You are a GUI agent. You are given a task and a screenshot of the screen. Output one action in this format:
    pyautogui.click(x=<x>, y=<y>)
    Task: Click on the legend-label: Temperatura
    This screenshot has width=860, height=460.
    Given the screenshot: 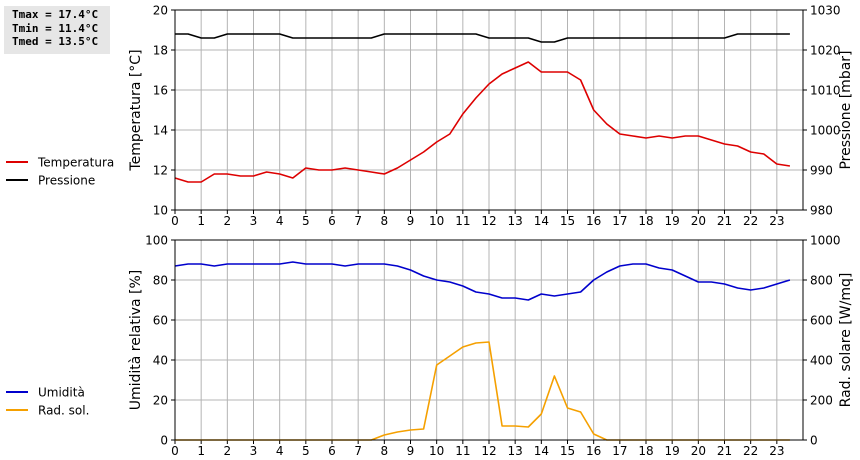 What is the action you would take?
    pyautogui.click(x=75, y=163)
    